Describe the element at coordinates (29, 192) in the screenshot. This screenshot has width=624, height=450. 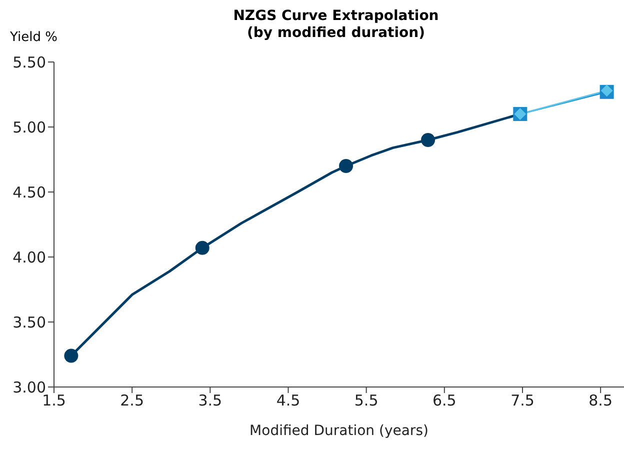
I see `y-tick-label: 4.50` at that location.